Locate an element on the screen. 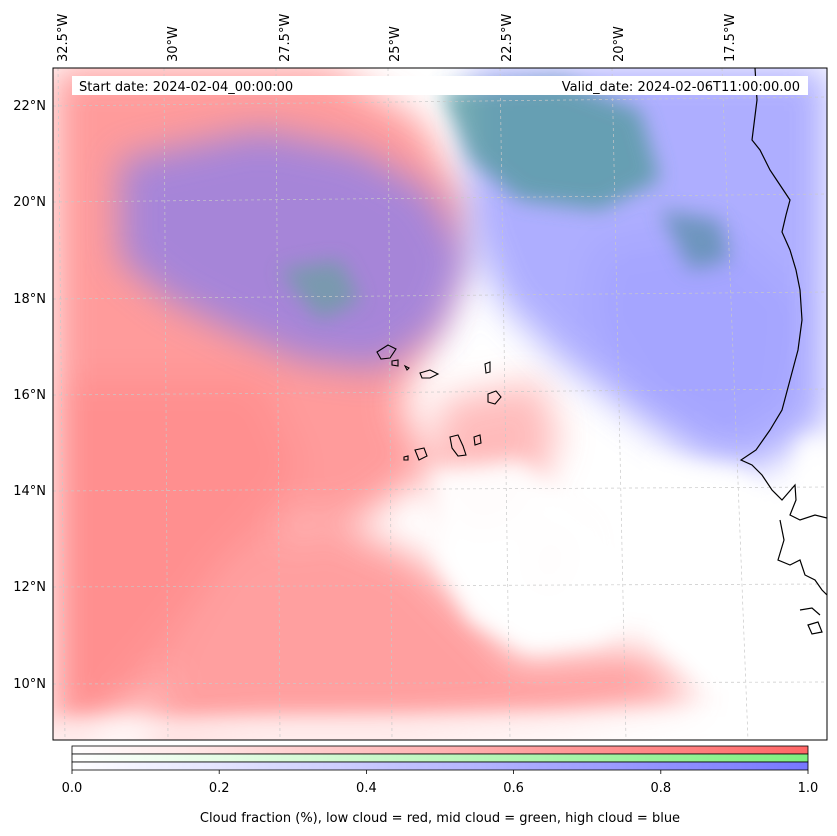 The image size is (837, 836). lat-tick: 16°N is located at coordinates (29, 395).